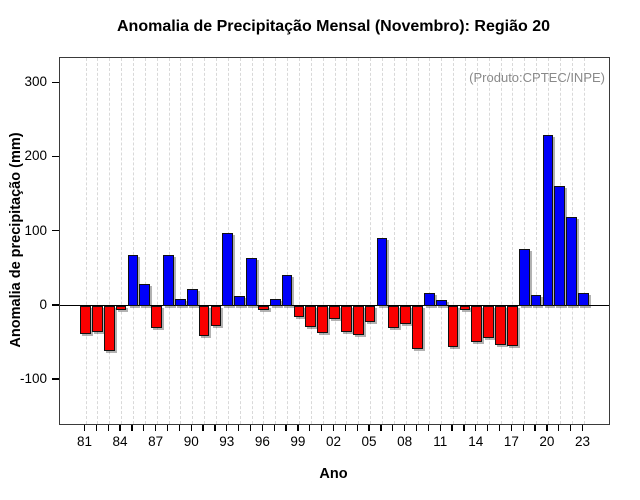 The height and width of the screenshot is (500, 640). What do you see at coordinates (333, 474) in the screenshot?
I see `x-axis-title: Ano` at bounding box center [333, 474].